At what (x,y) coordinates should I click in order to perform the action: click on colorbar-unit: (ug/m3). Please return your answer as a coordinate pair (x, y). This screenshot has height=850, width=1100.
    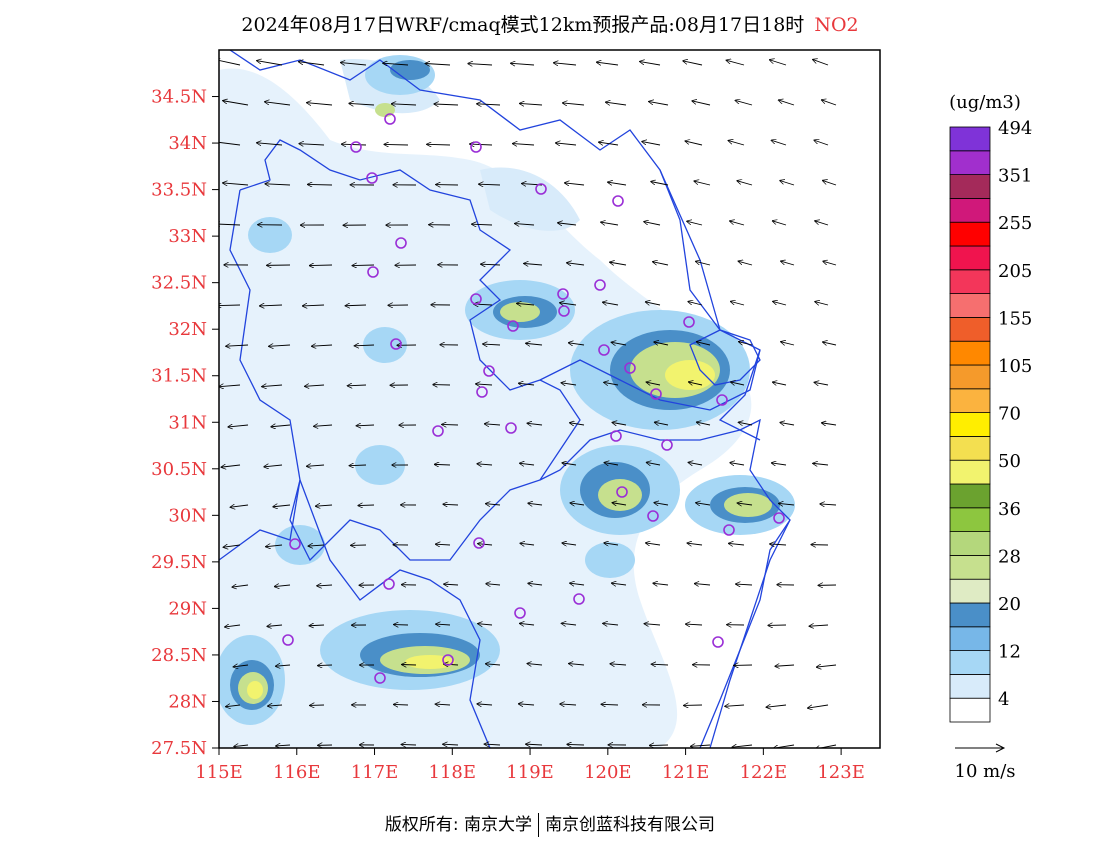
    Looking at the image, I should click on (985, 102).